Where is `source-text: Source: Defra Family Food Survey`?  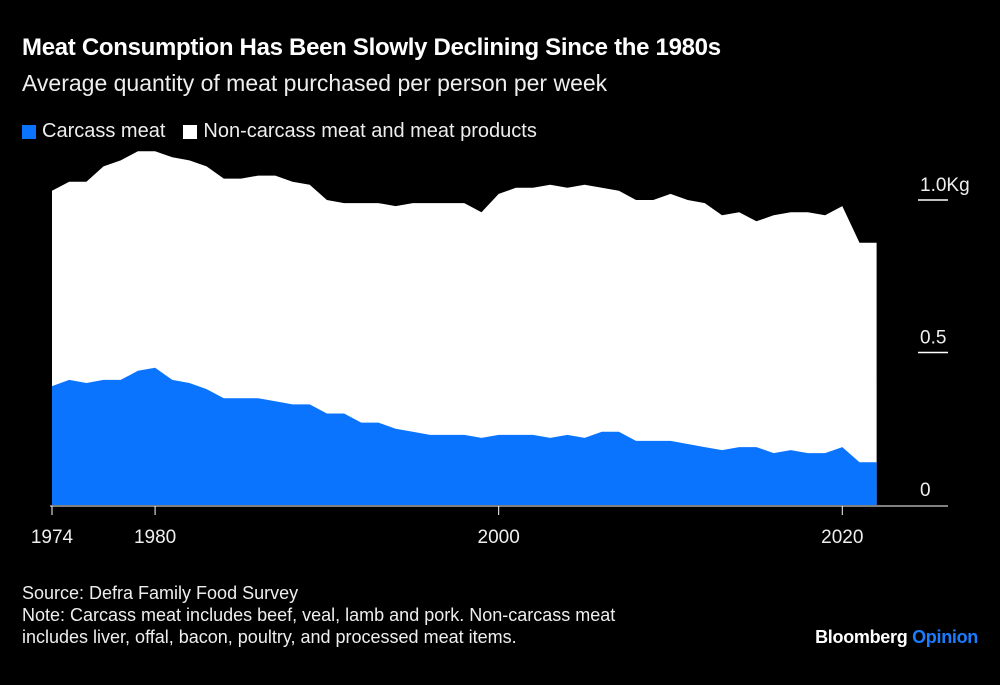
source-text: Source: Defra Family Food Survey is located at coordinates (160, 593).